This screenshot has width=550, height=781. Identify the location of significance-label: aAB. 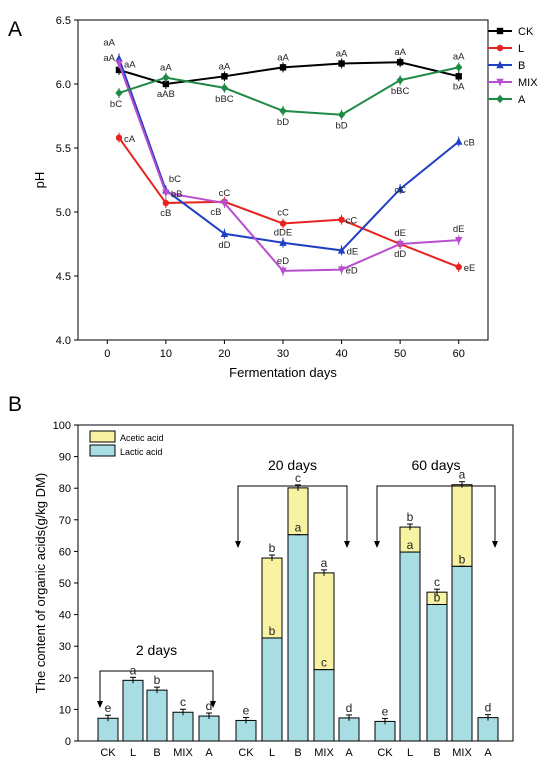
(166, 94).